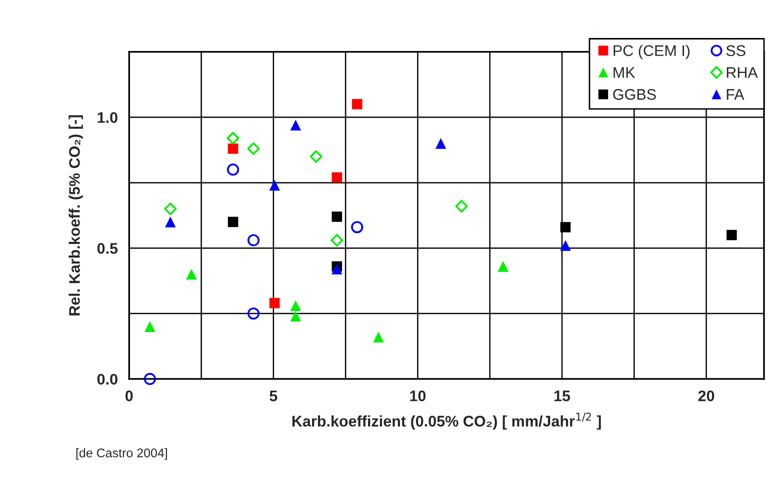 Image resolution: width=778 pixels, height=489 pixels. Describe the element at coordinates (625, 72) in the screenshot. I see `legend-label: MK` at that location.